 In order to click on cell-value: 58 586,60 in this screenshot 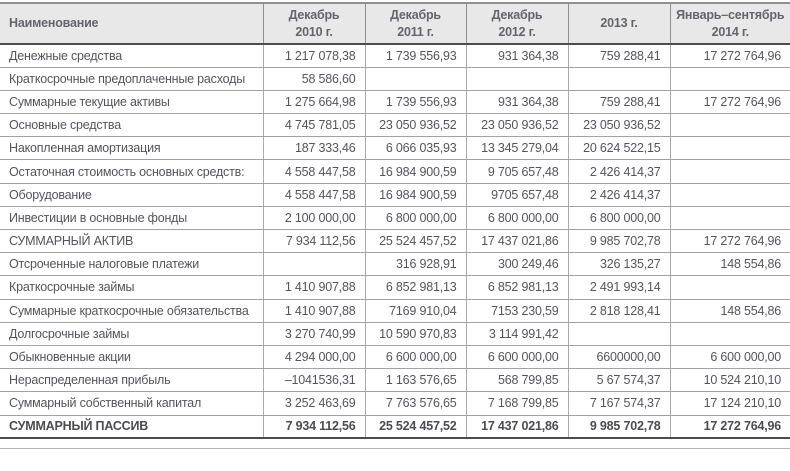, I will do `click(313, 79)`.